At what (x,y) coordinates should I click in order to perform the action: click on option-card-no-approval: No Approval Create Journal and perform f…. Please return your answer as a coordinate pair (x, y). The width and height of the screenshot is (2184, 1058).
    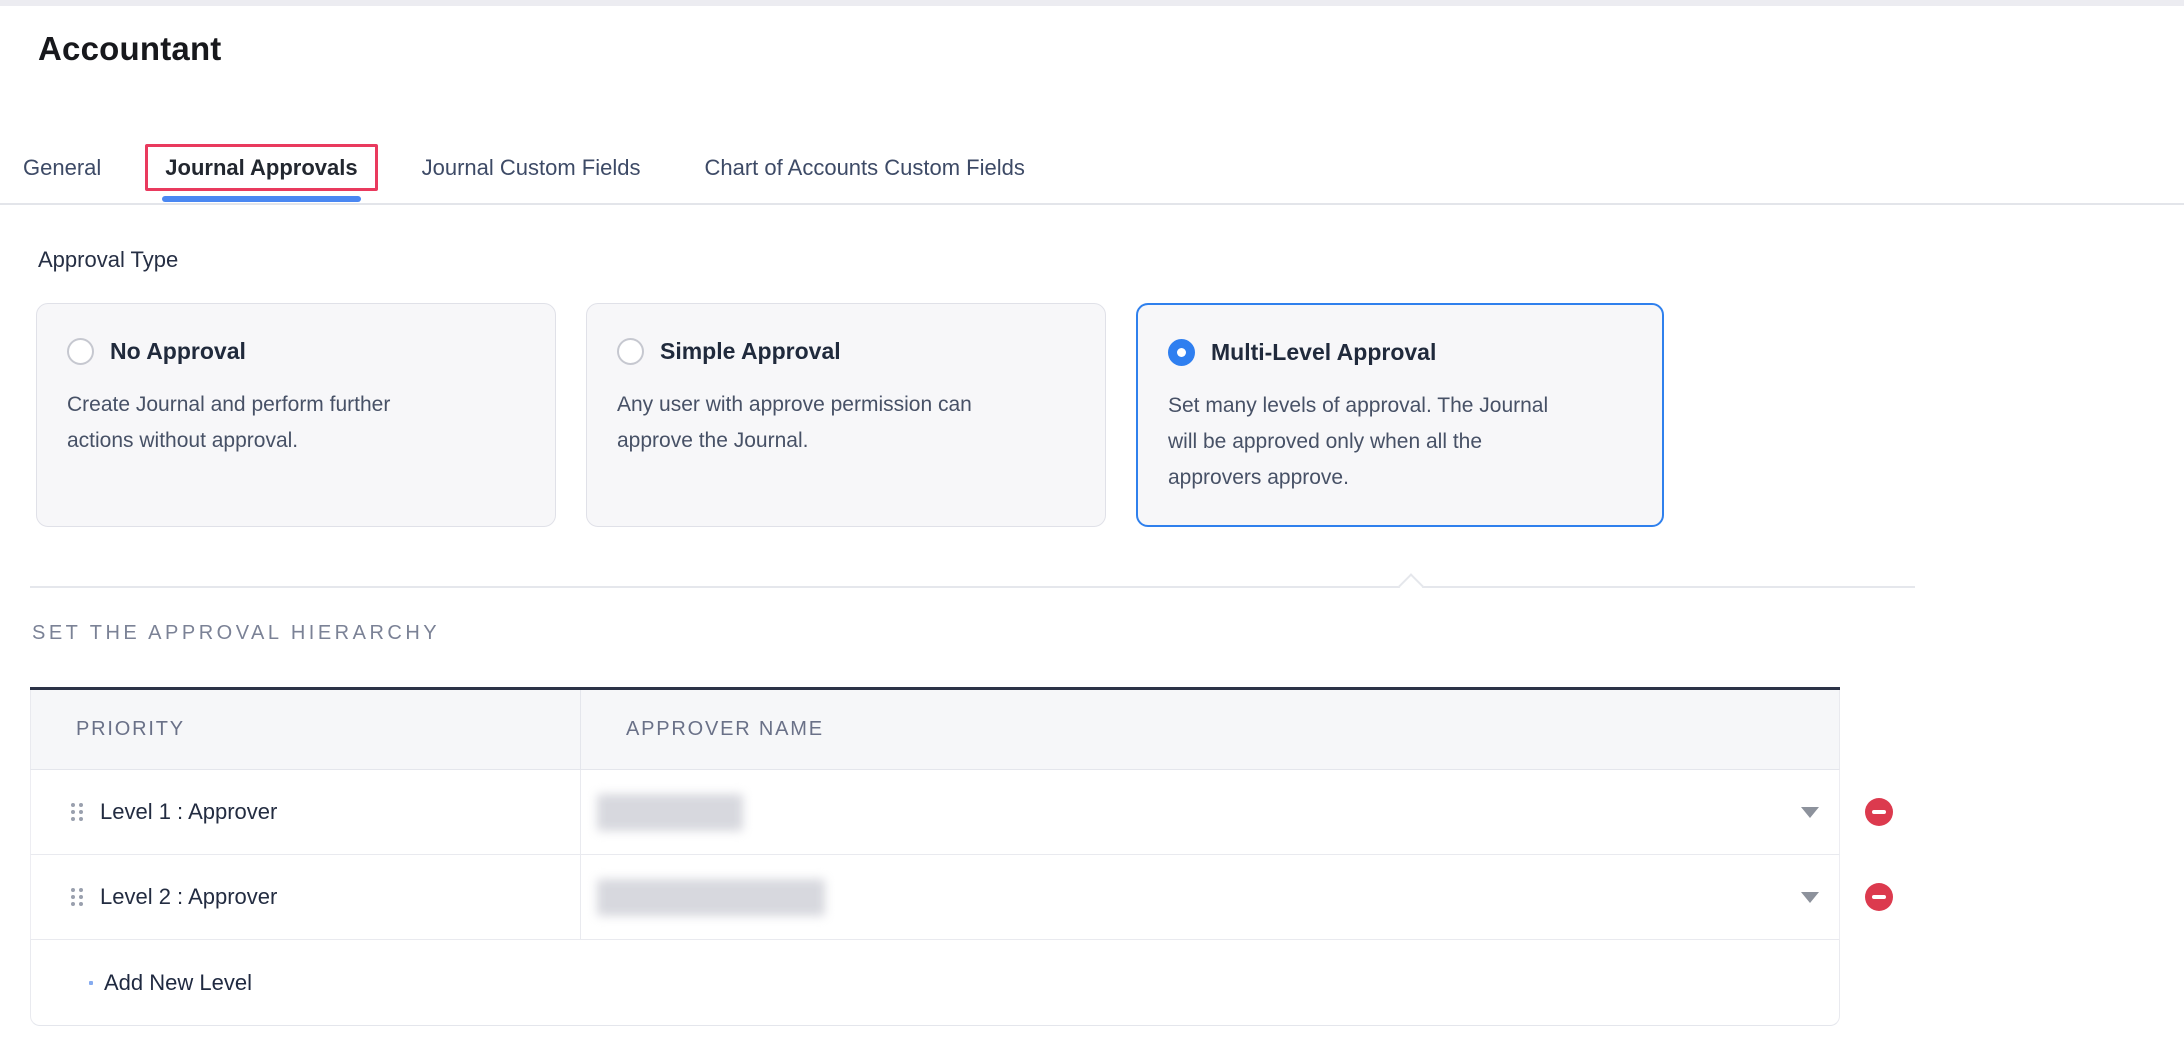
    Looking at the image, I should click on (296, 415).